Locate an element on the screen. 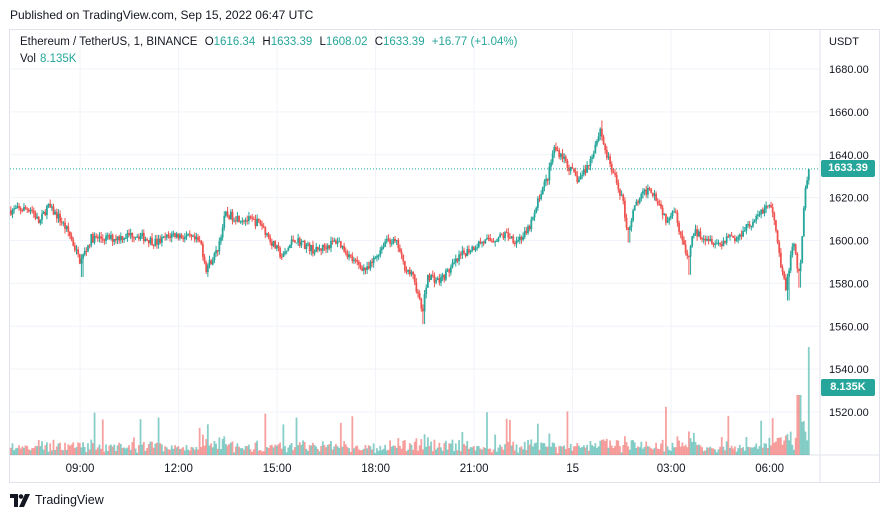 The height and width of the screenshot is (518, 891). price-tick-label: 1680.00 is located at coordinates (849, 70).